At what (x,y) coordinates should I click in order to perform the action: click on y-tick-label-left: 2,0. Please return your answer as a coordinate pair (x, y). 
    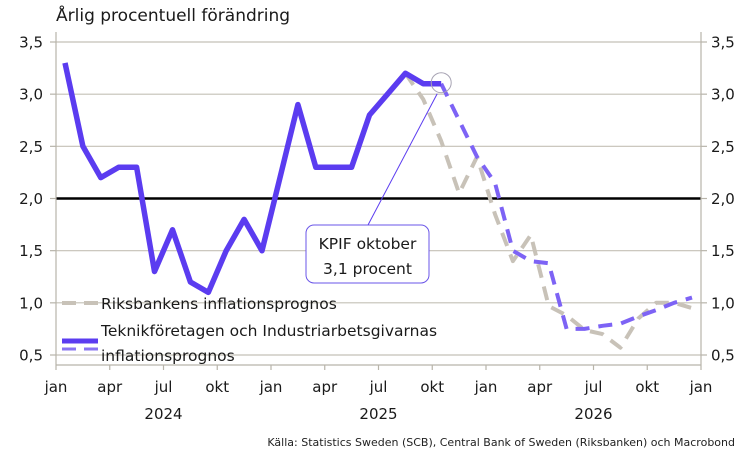
    Looking at the image, I should click on (31, 199).